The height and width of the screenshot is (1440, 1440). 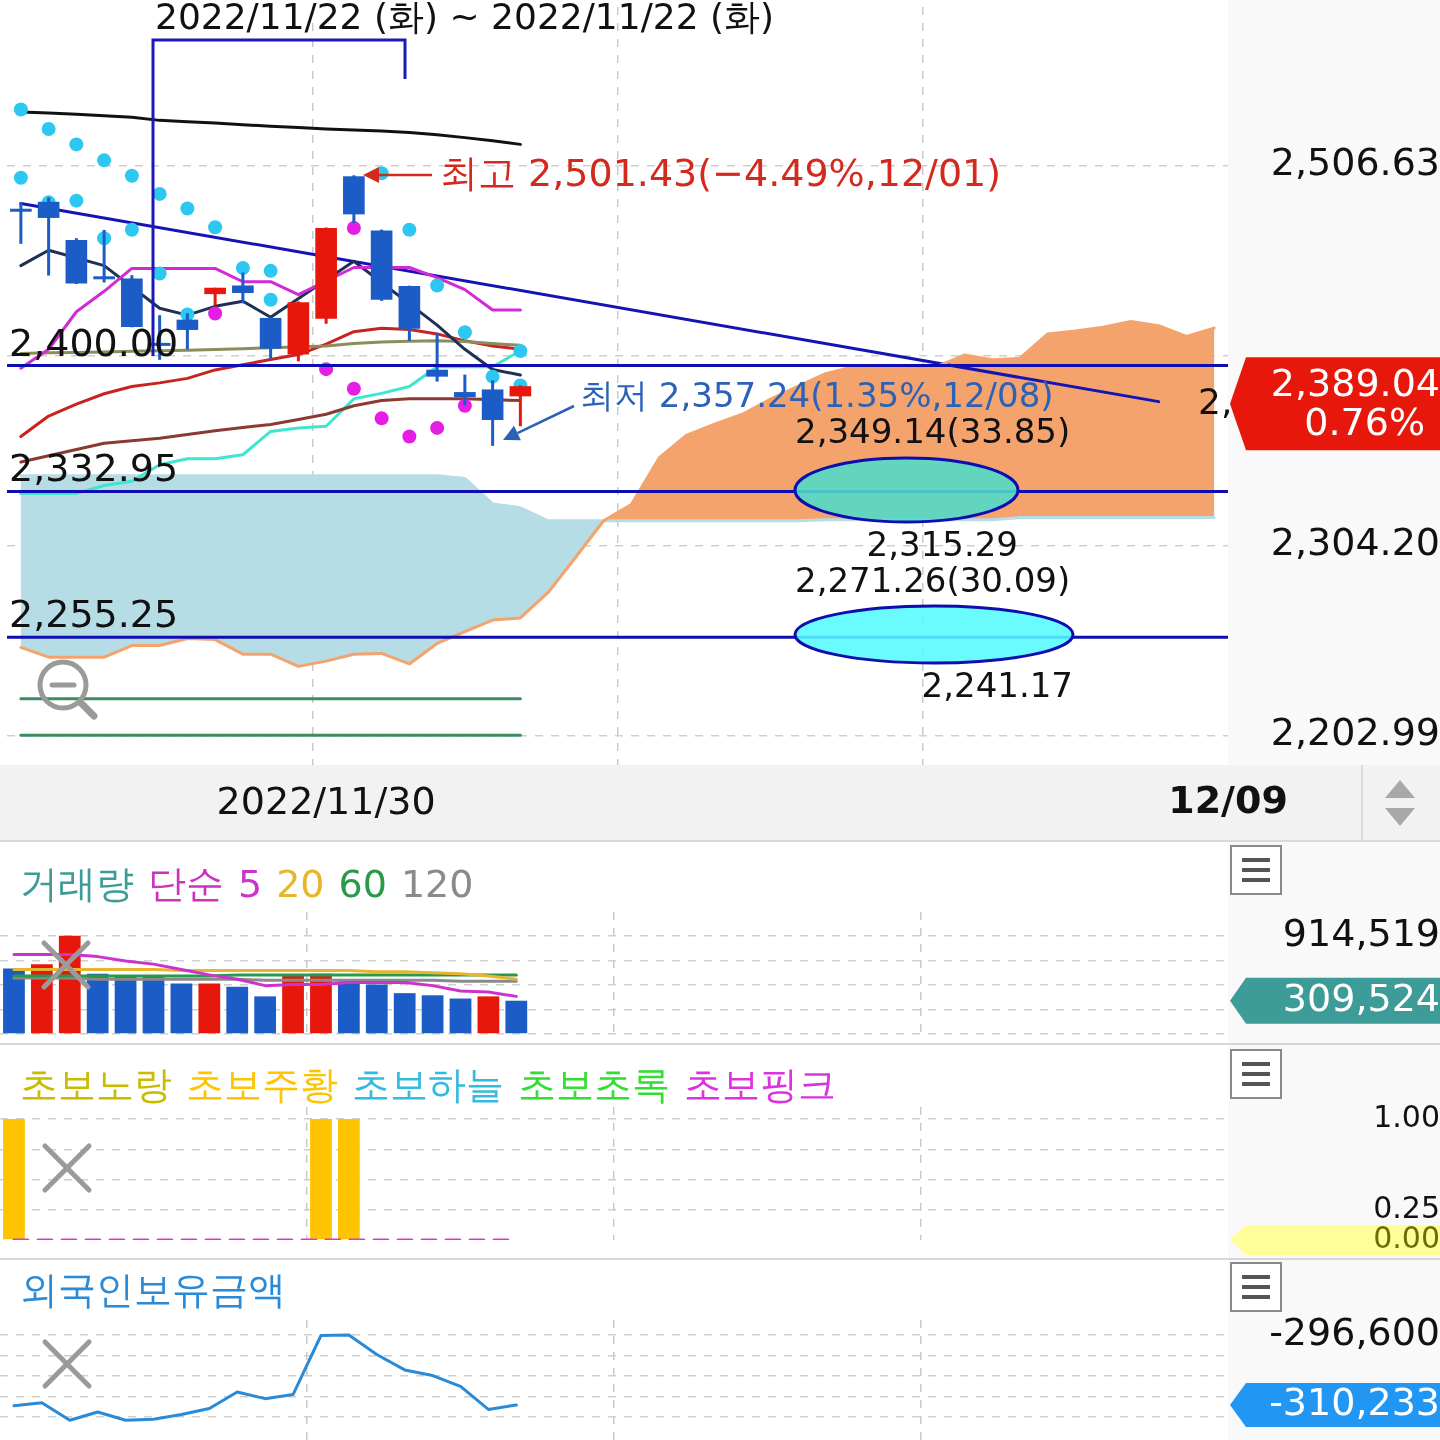 I want to click on annotation: 2,241.17, so click(x=997, y=684).